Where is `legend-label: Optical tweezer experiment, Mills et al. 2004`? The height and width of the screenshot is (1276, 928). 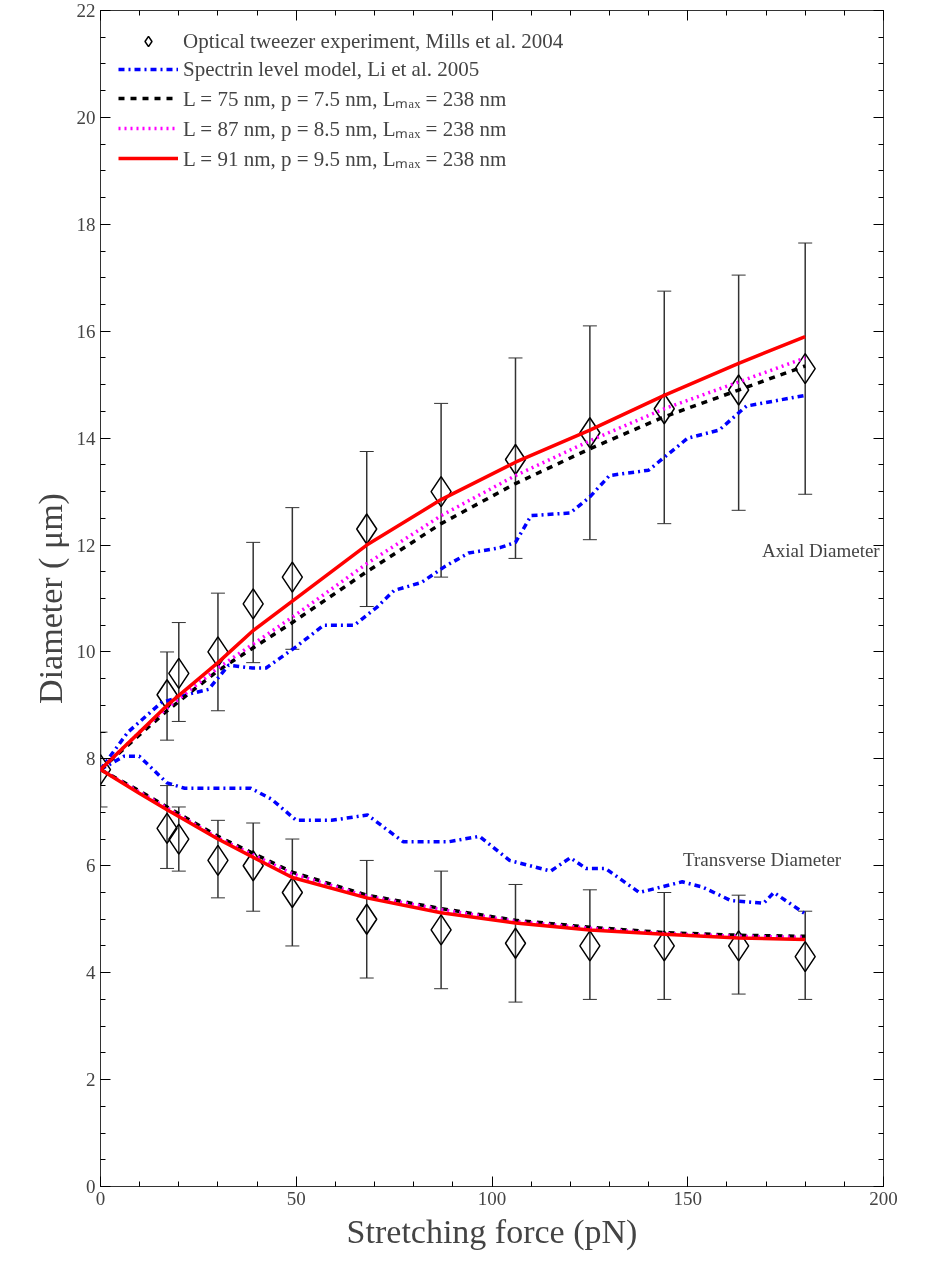 legend-label: Optical tweezer experiment, Mills et al. 2004 is located at coordinates (373, 41).